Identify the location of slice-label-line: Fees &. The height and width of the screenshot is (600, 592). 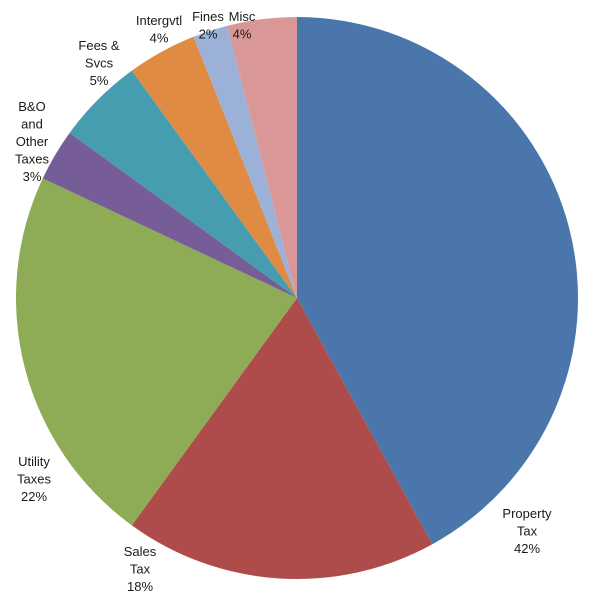
(99, 45).